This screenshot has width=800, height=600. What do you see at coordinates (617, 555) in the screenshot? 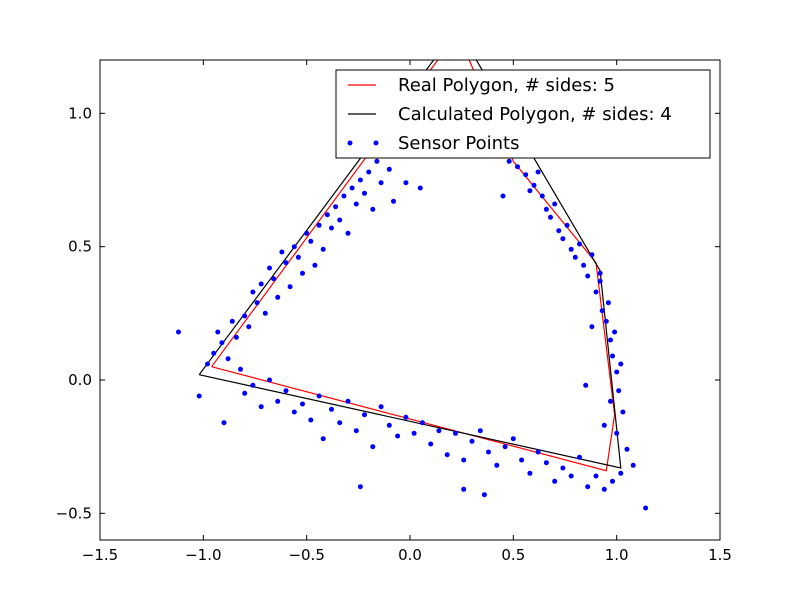
I see `x-tick-label: 1.0` at bounding box center [617, 555].